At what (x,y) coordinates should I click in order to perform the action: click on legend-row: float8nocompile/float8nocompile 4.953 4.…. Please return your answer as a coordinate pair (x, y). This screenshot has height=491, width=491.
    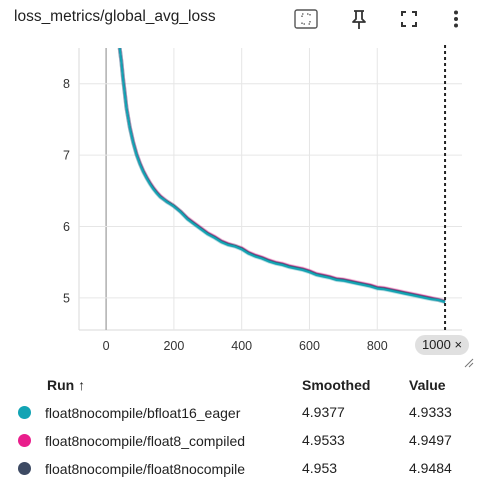
    Looking at the image, I should click on (245, 468).